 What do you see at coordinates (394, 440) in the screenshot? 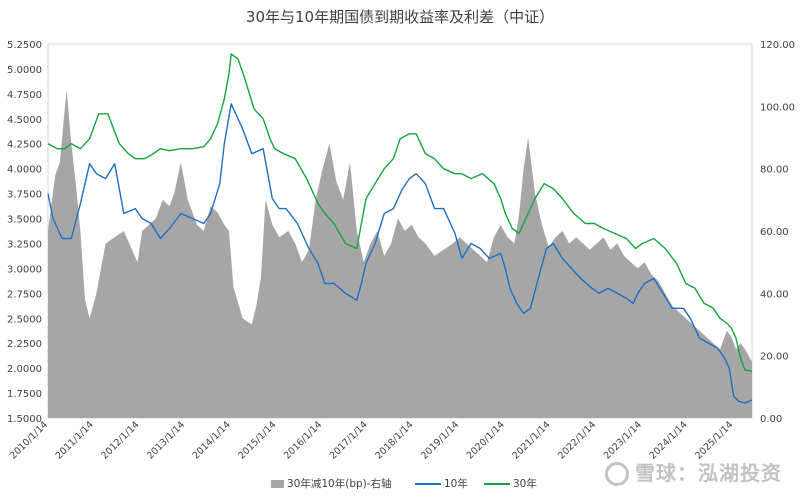
I see `x-axis-tick-label: 2018/1/14` at bounding box center [394, 440].